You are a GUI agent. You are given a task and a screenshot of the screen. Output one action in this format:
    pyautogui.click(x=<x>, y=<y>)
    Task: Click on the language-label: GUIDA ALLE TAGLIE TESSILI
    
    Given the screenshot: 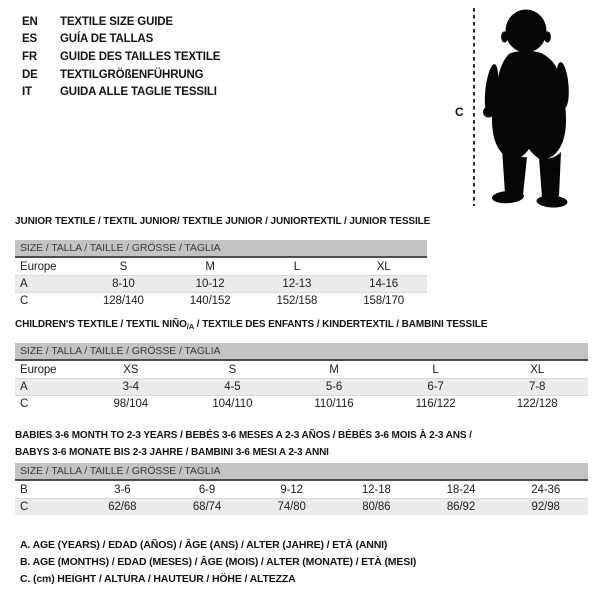 What is the action you would take?
    pyautogui.click(x=138, y=92)
    